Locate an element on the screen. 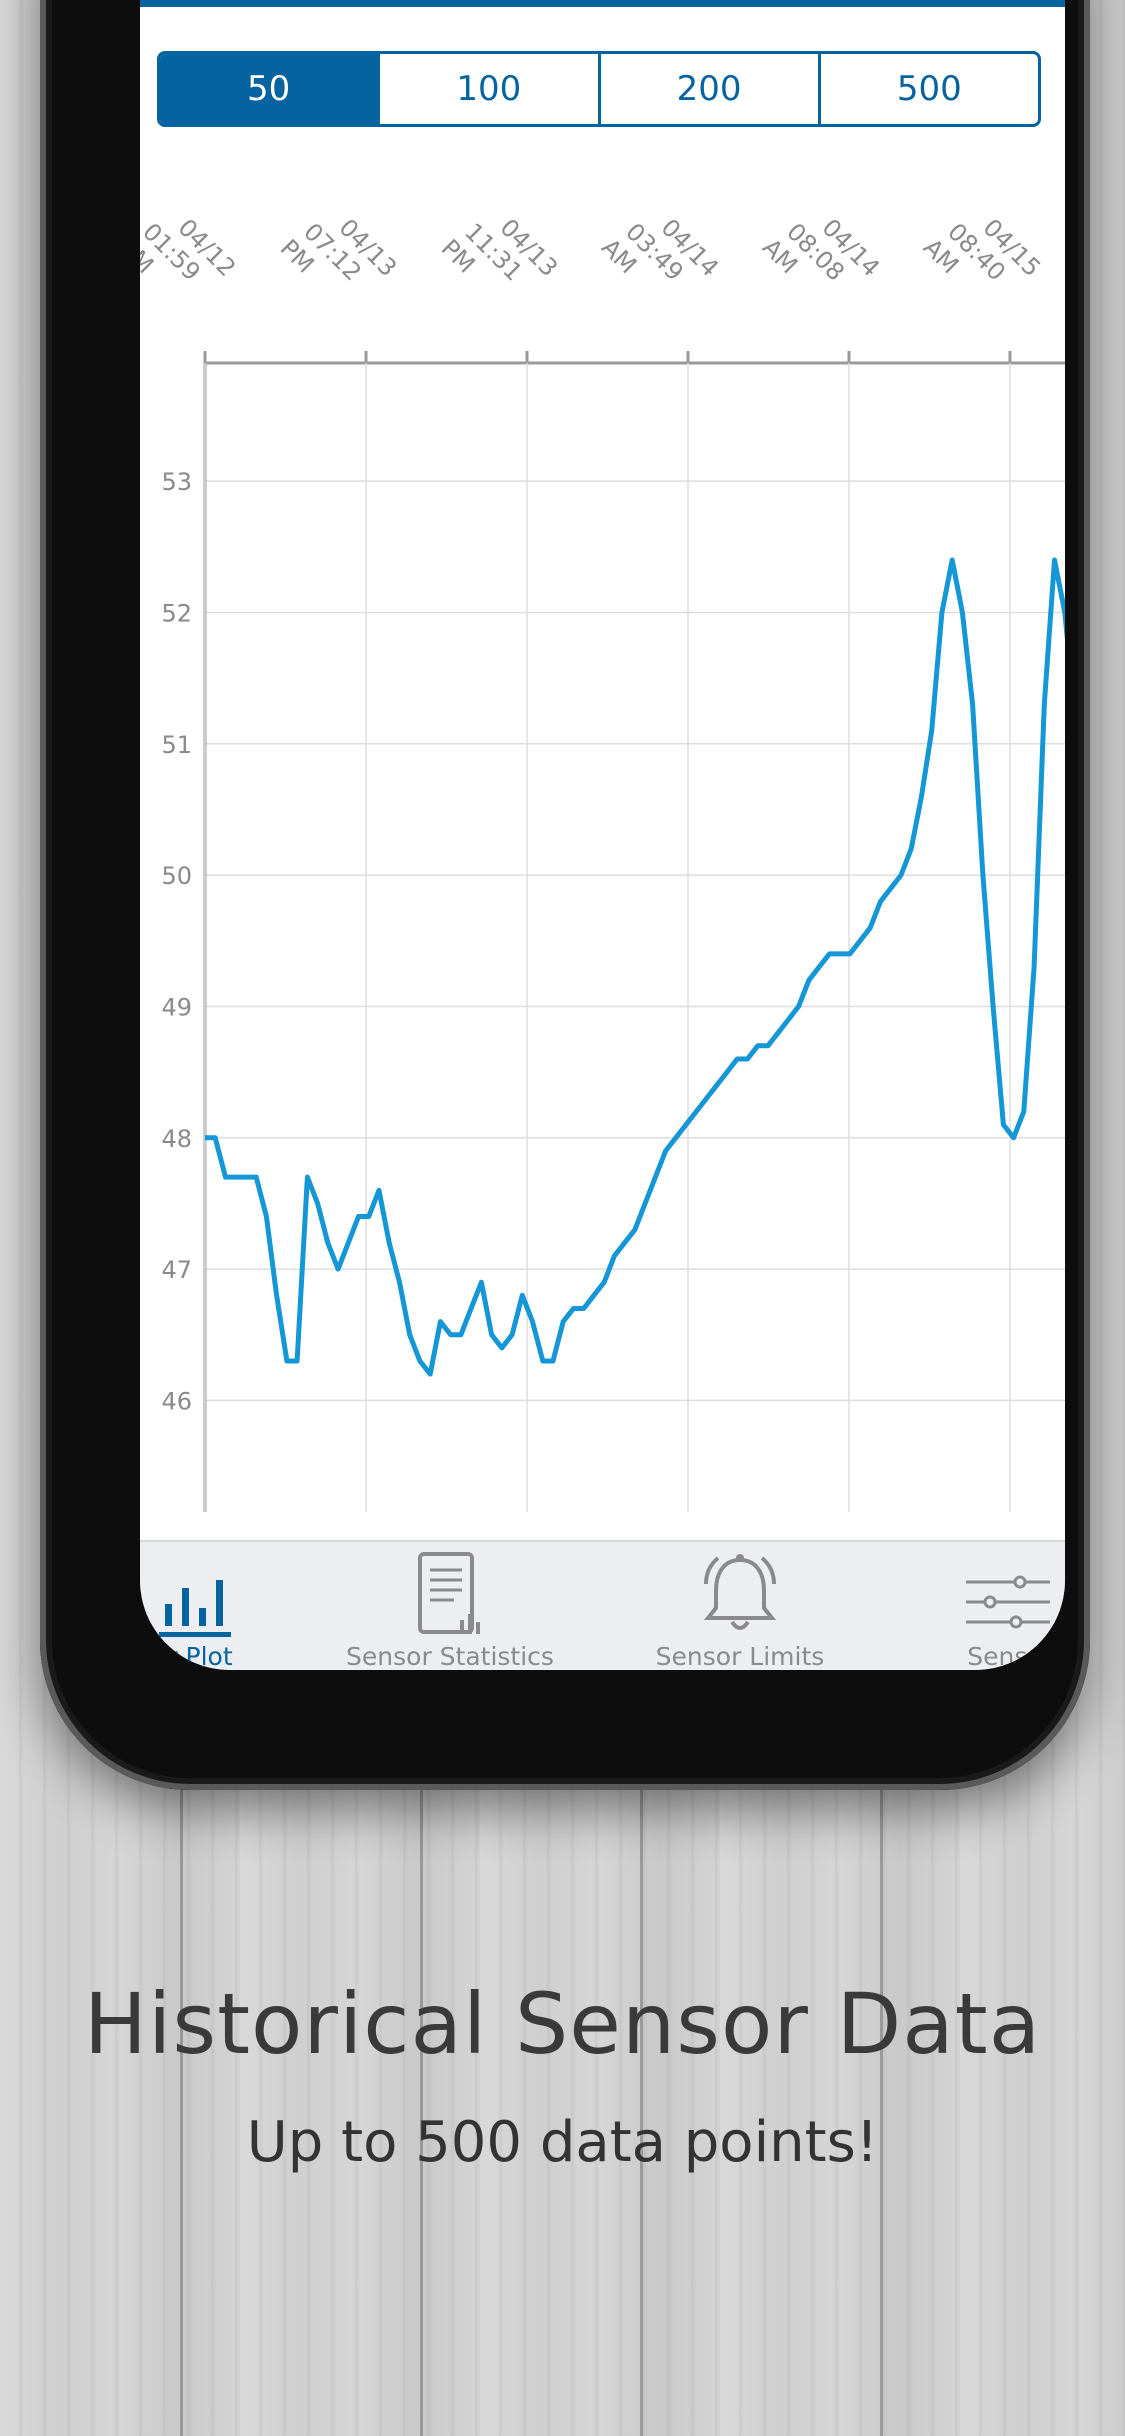 This screenshot has width=1125, height=2436. bar-chart-icon is located at coordinates (200, 1593).